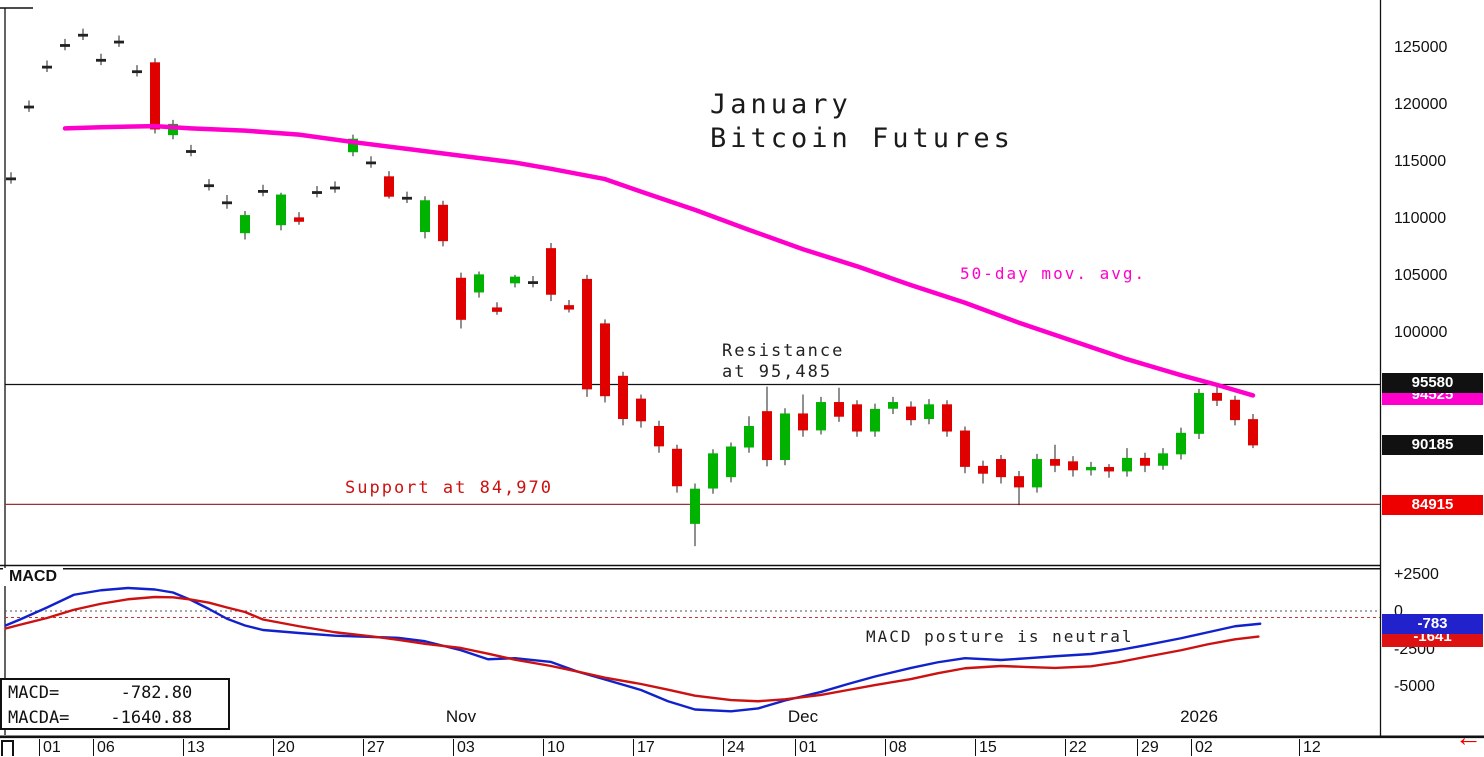 This screenshot has height=757, width=1484. I want to click on date-tick-label: 08, so click(898, 747).